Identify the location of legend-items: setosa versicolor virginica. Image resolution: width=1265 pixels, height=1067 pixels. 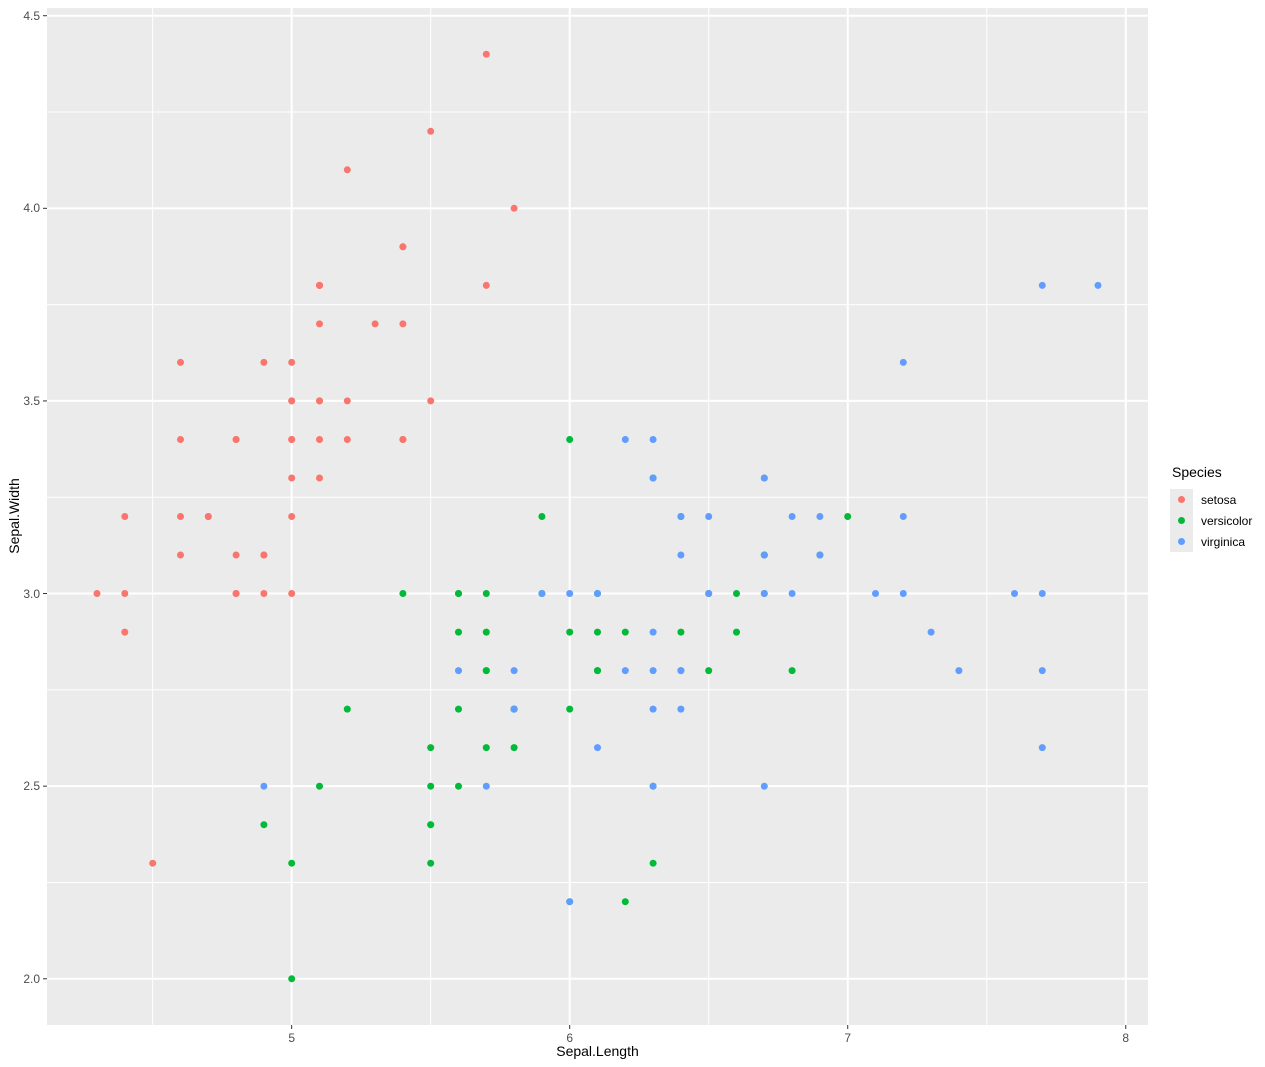
(1211, 520).